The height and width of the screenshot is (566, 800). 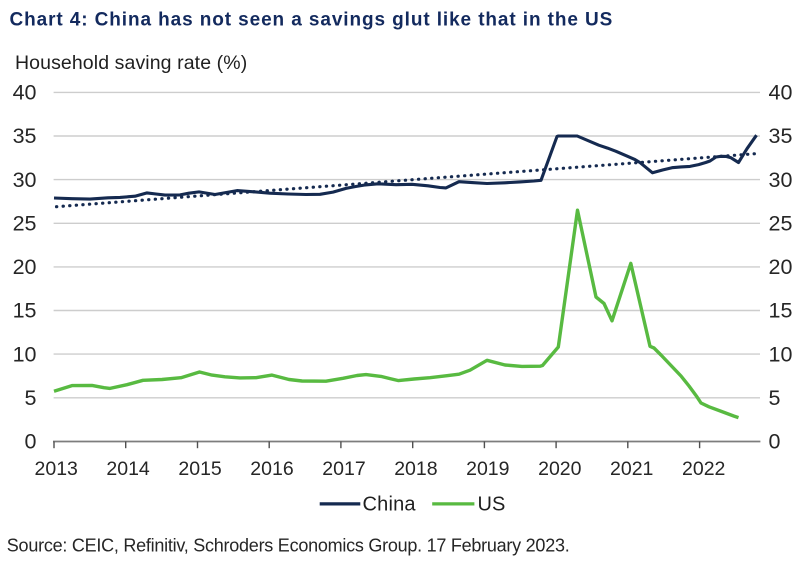 I want to click on svg-text: 2021, so click(x=631, y=469).